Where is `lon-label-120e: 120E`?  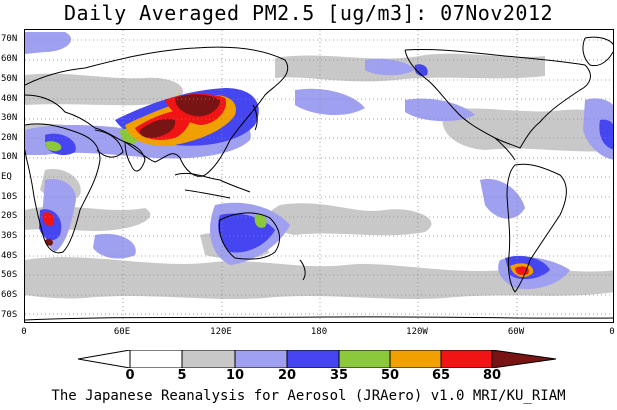 lon-label-120e: 120E is located at coordinates (221, 332).